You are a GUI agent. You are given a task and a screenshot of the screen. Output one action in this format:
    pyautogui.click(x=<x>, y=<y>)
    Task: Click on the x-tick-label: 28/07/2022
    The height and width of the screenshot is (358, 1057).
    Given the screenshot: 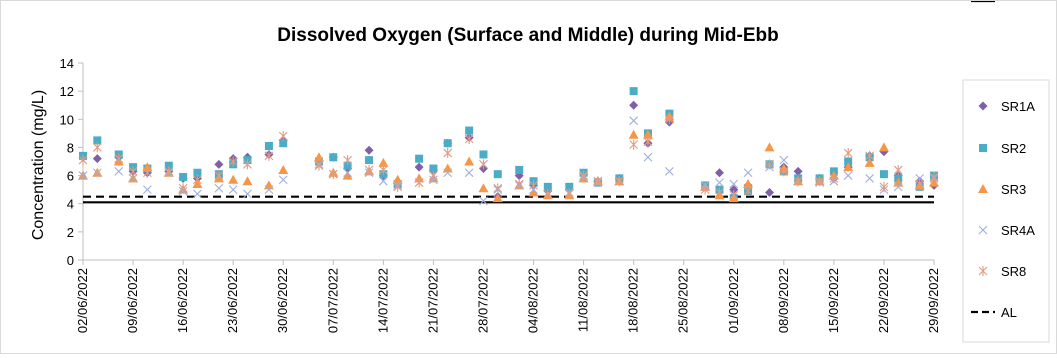 What is the action you would take?
    pyautogui.click(x=482, y=300)
    